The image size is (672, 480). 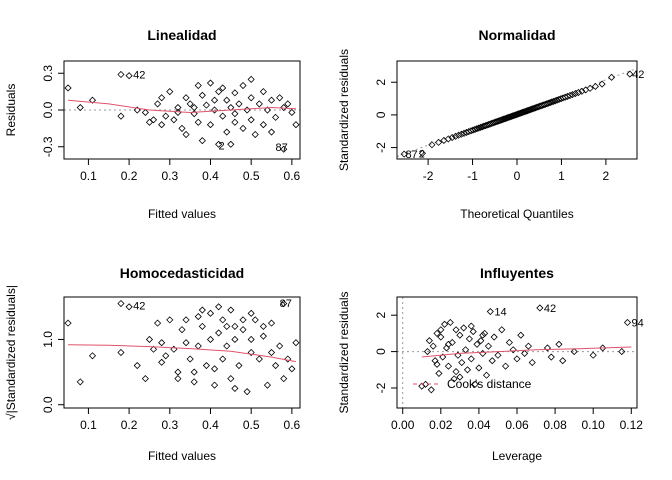 What do you see at coordinates (403, 425) in the screenshot?
I see `x-tick-label: 0.00` at bounding box center [403, 425].